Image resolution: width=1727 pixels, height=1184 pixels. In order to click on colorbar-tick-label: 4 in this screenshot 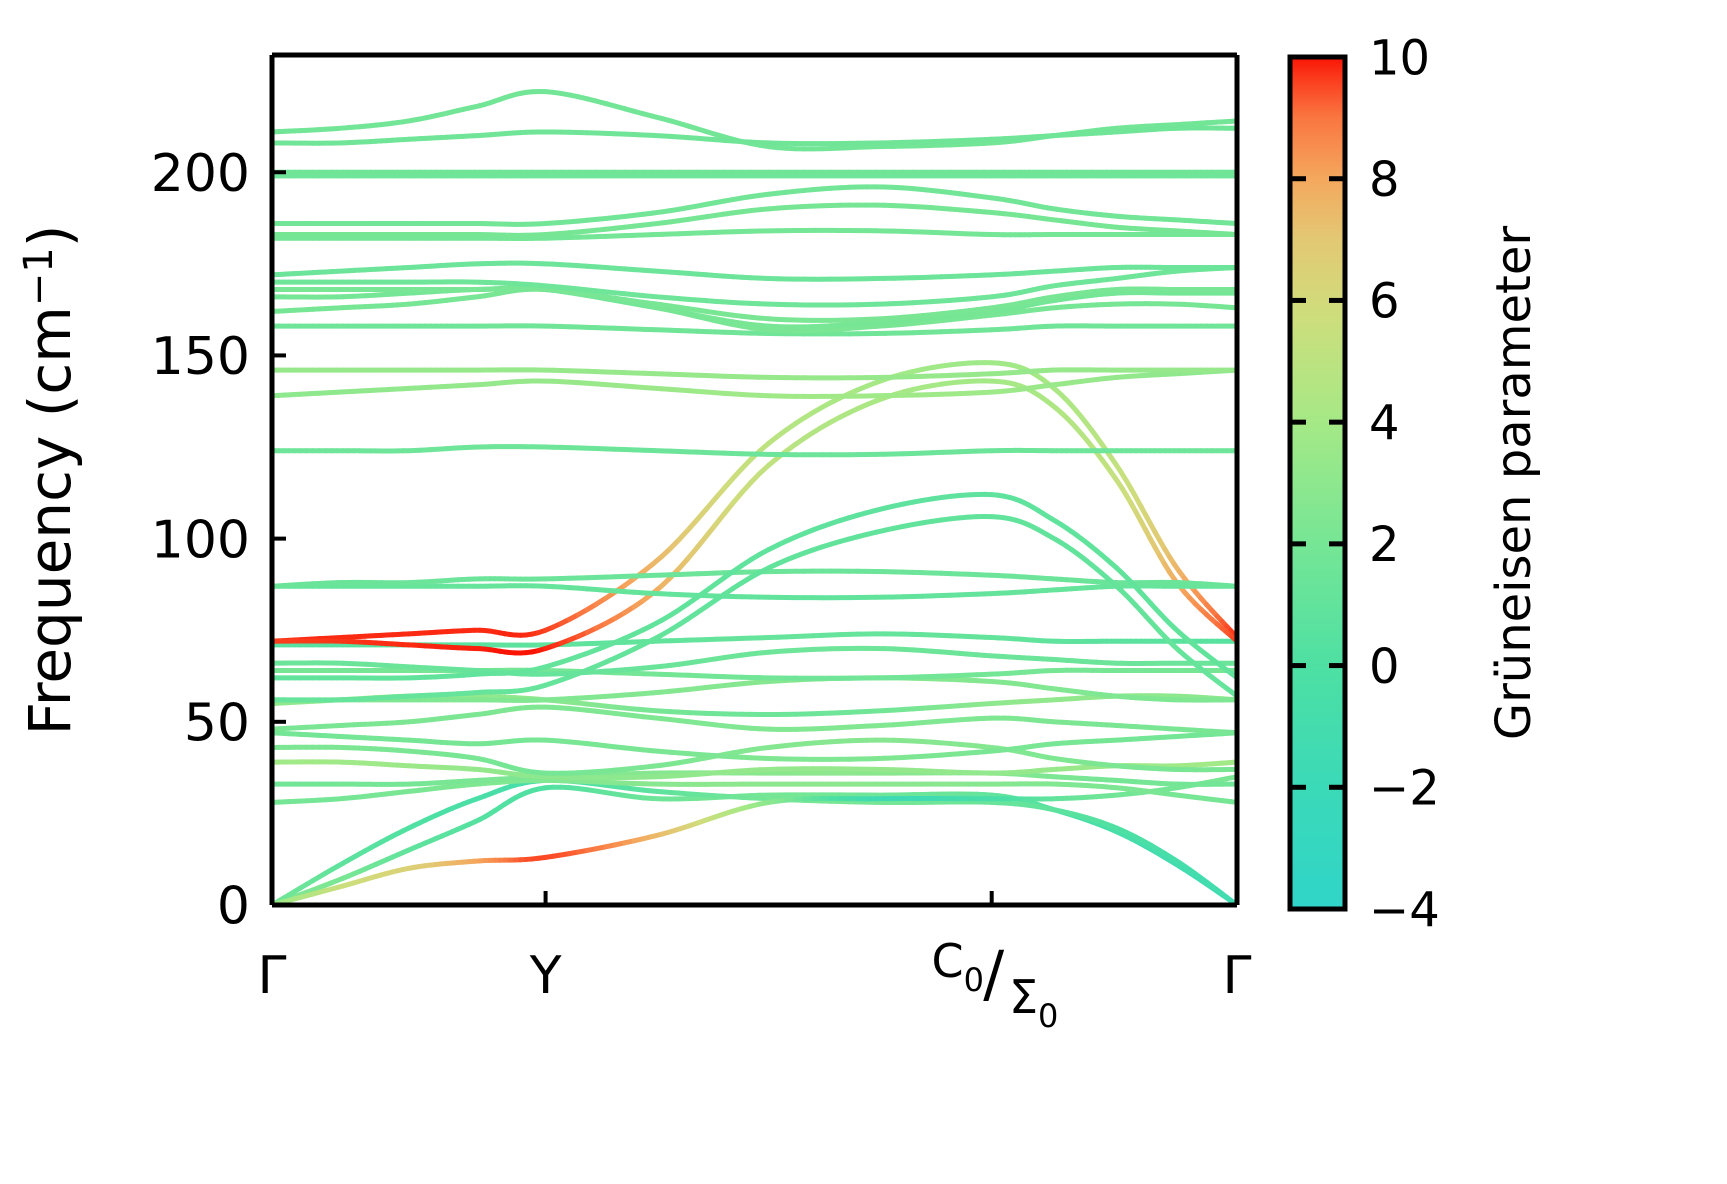, I will do `click(1384, 423)`.